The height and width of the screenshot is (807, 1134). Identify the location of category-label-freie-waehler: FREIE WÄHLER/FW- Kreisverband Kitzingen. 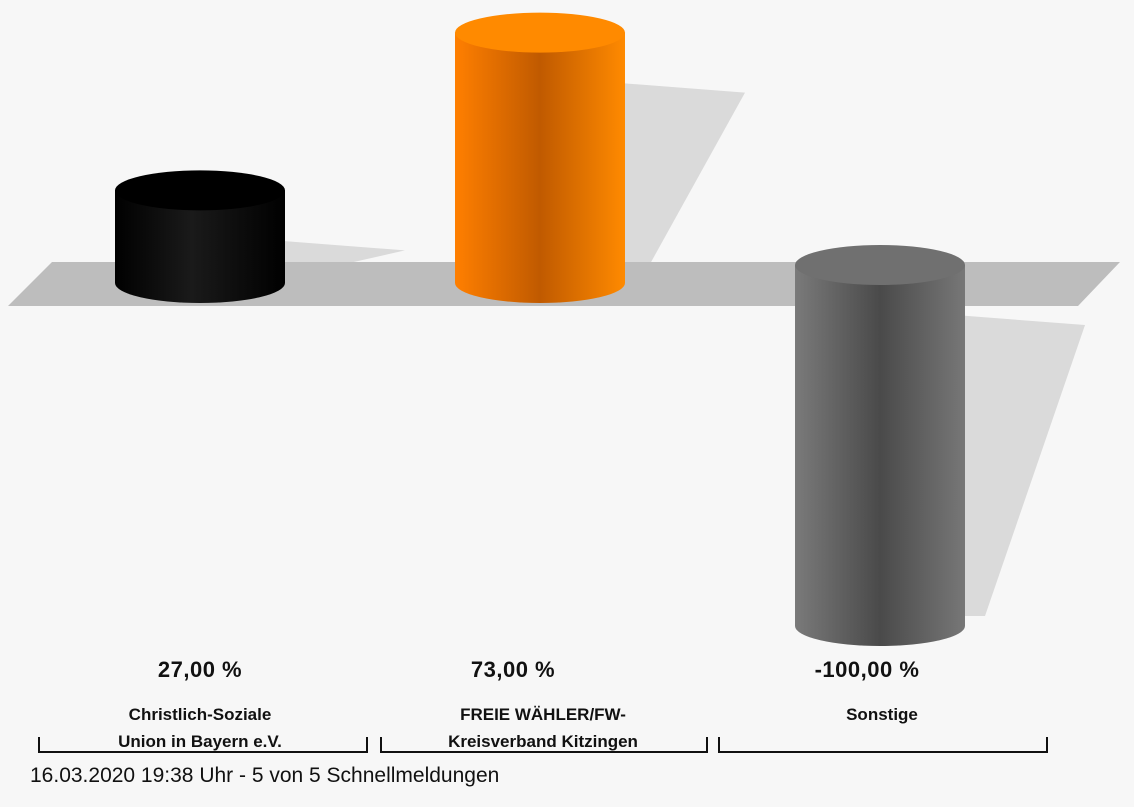
(543, 728).